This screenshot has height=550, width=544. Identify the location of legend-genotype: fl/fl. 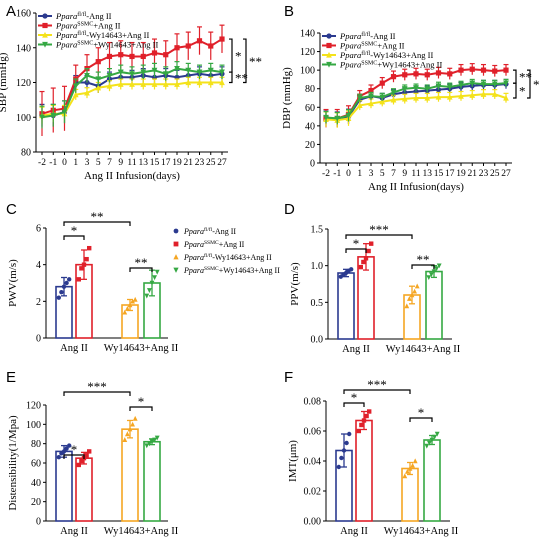
(365, 34).